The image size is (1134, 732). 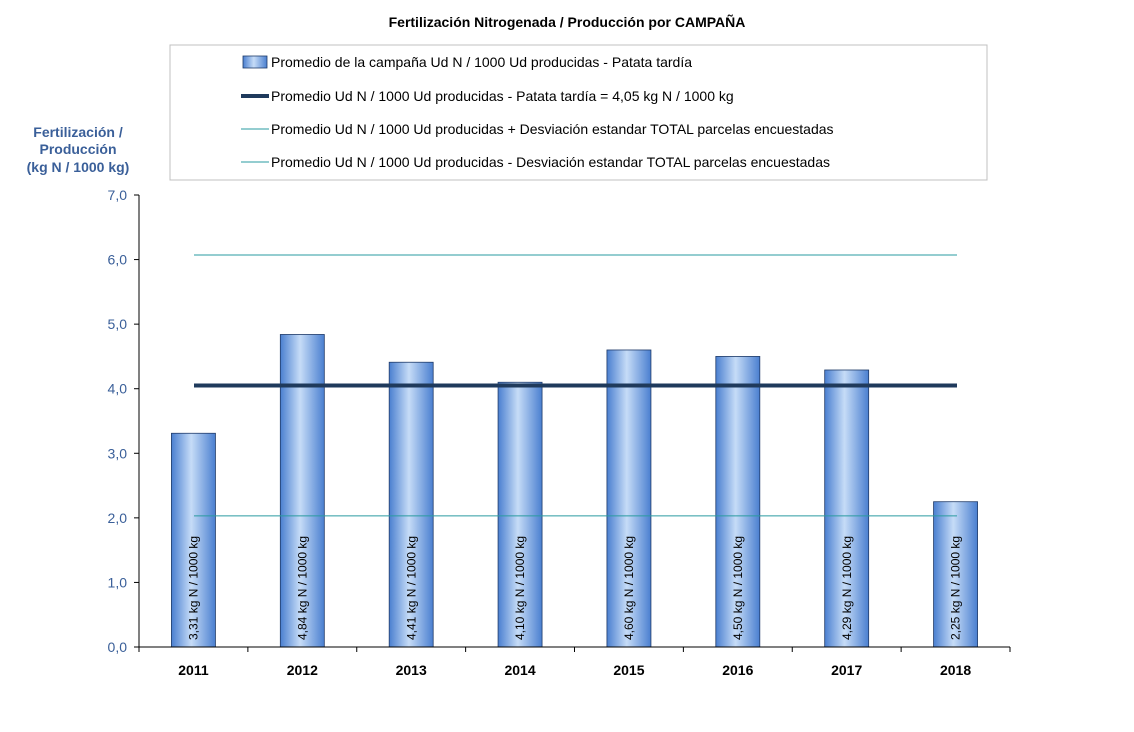 What do you see at coordinates (255, 62) in the screenshot?
I see `legend-swatch-bar` at bounding box center [255, 62].